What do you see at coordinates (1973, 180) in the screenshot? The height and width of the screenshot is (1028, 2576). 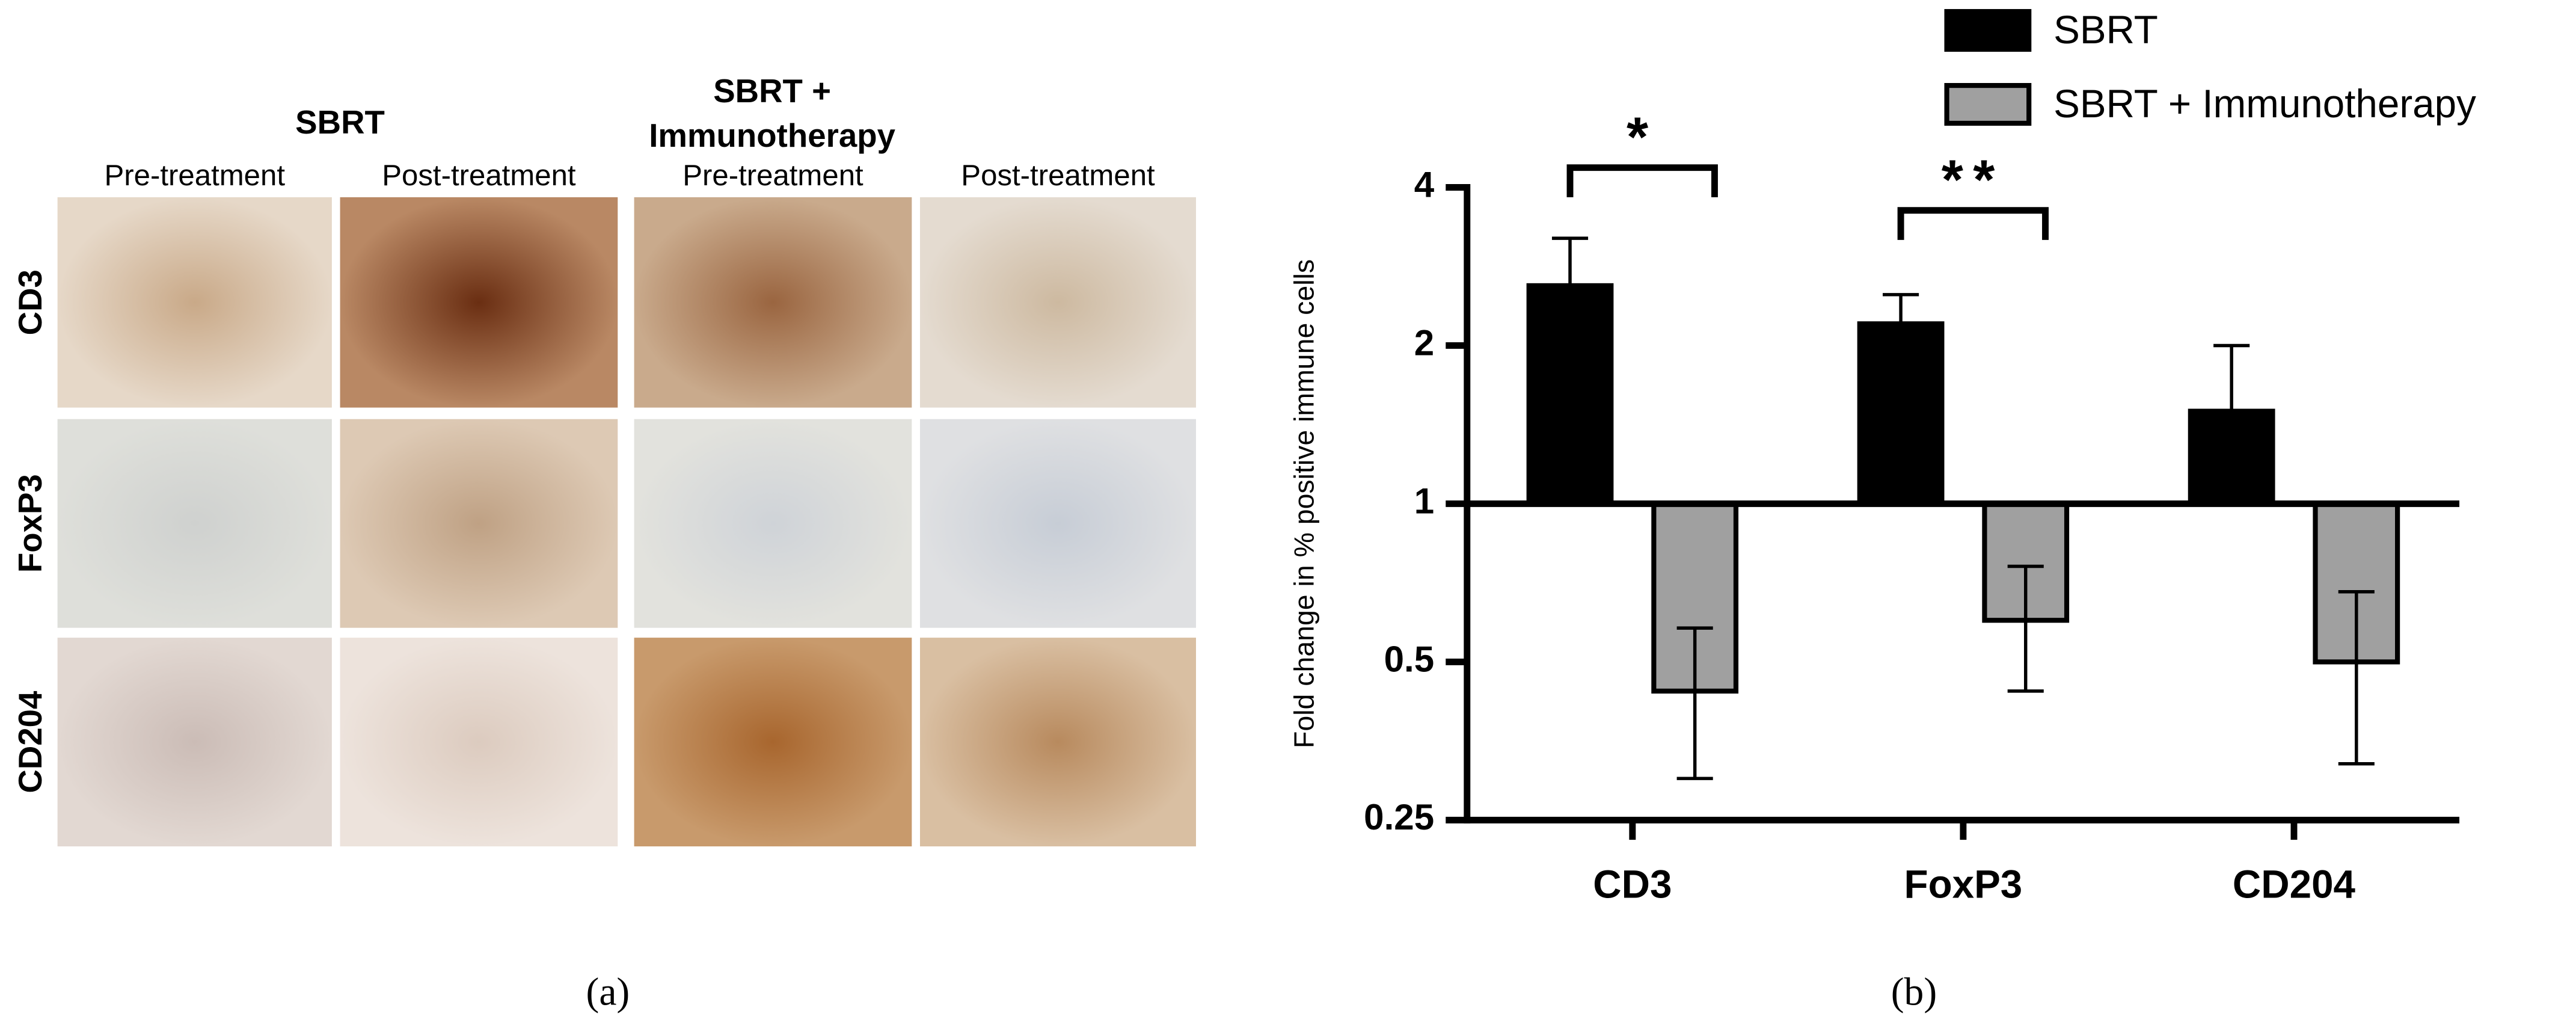 I see `significance-label: **` at bounding box center [1973, 180].